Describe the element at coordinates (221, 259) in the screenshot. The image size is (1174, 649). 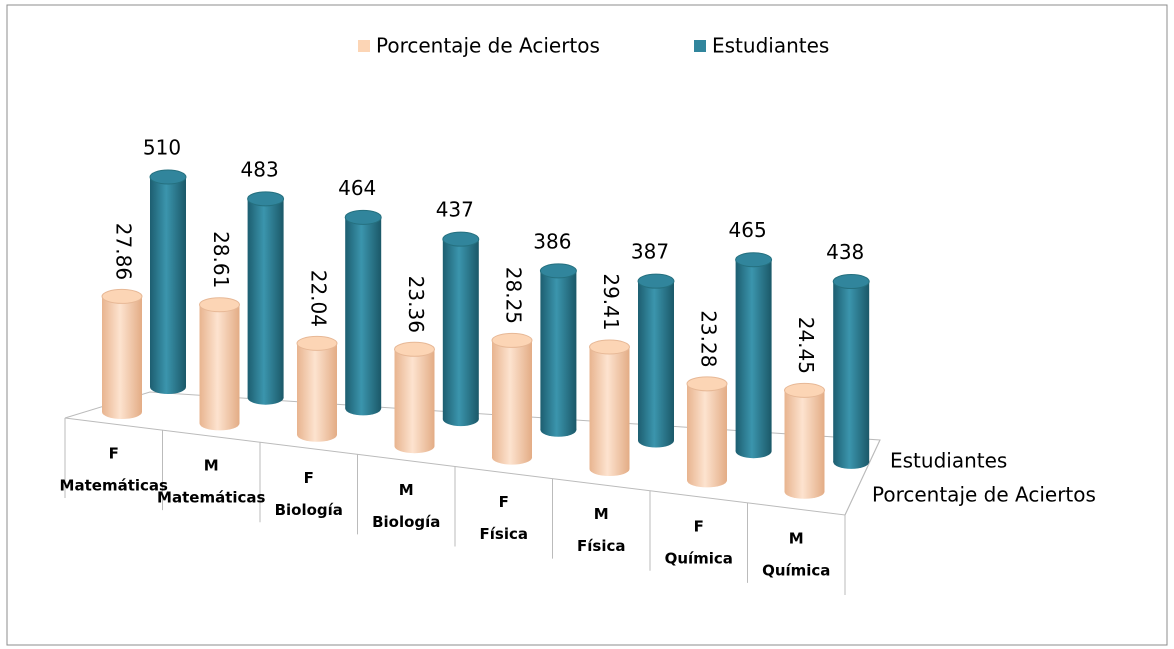
I see `data-label: 28.61` at that location.